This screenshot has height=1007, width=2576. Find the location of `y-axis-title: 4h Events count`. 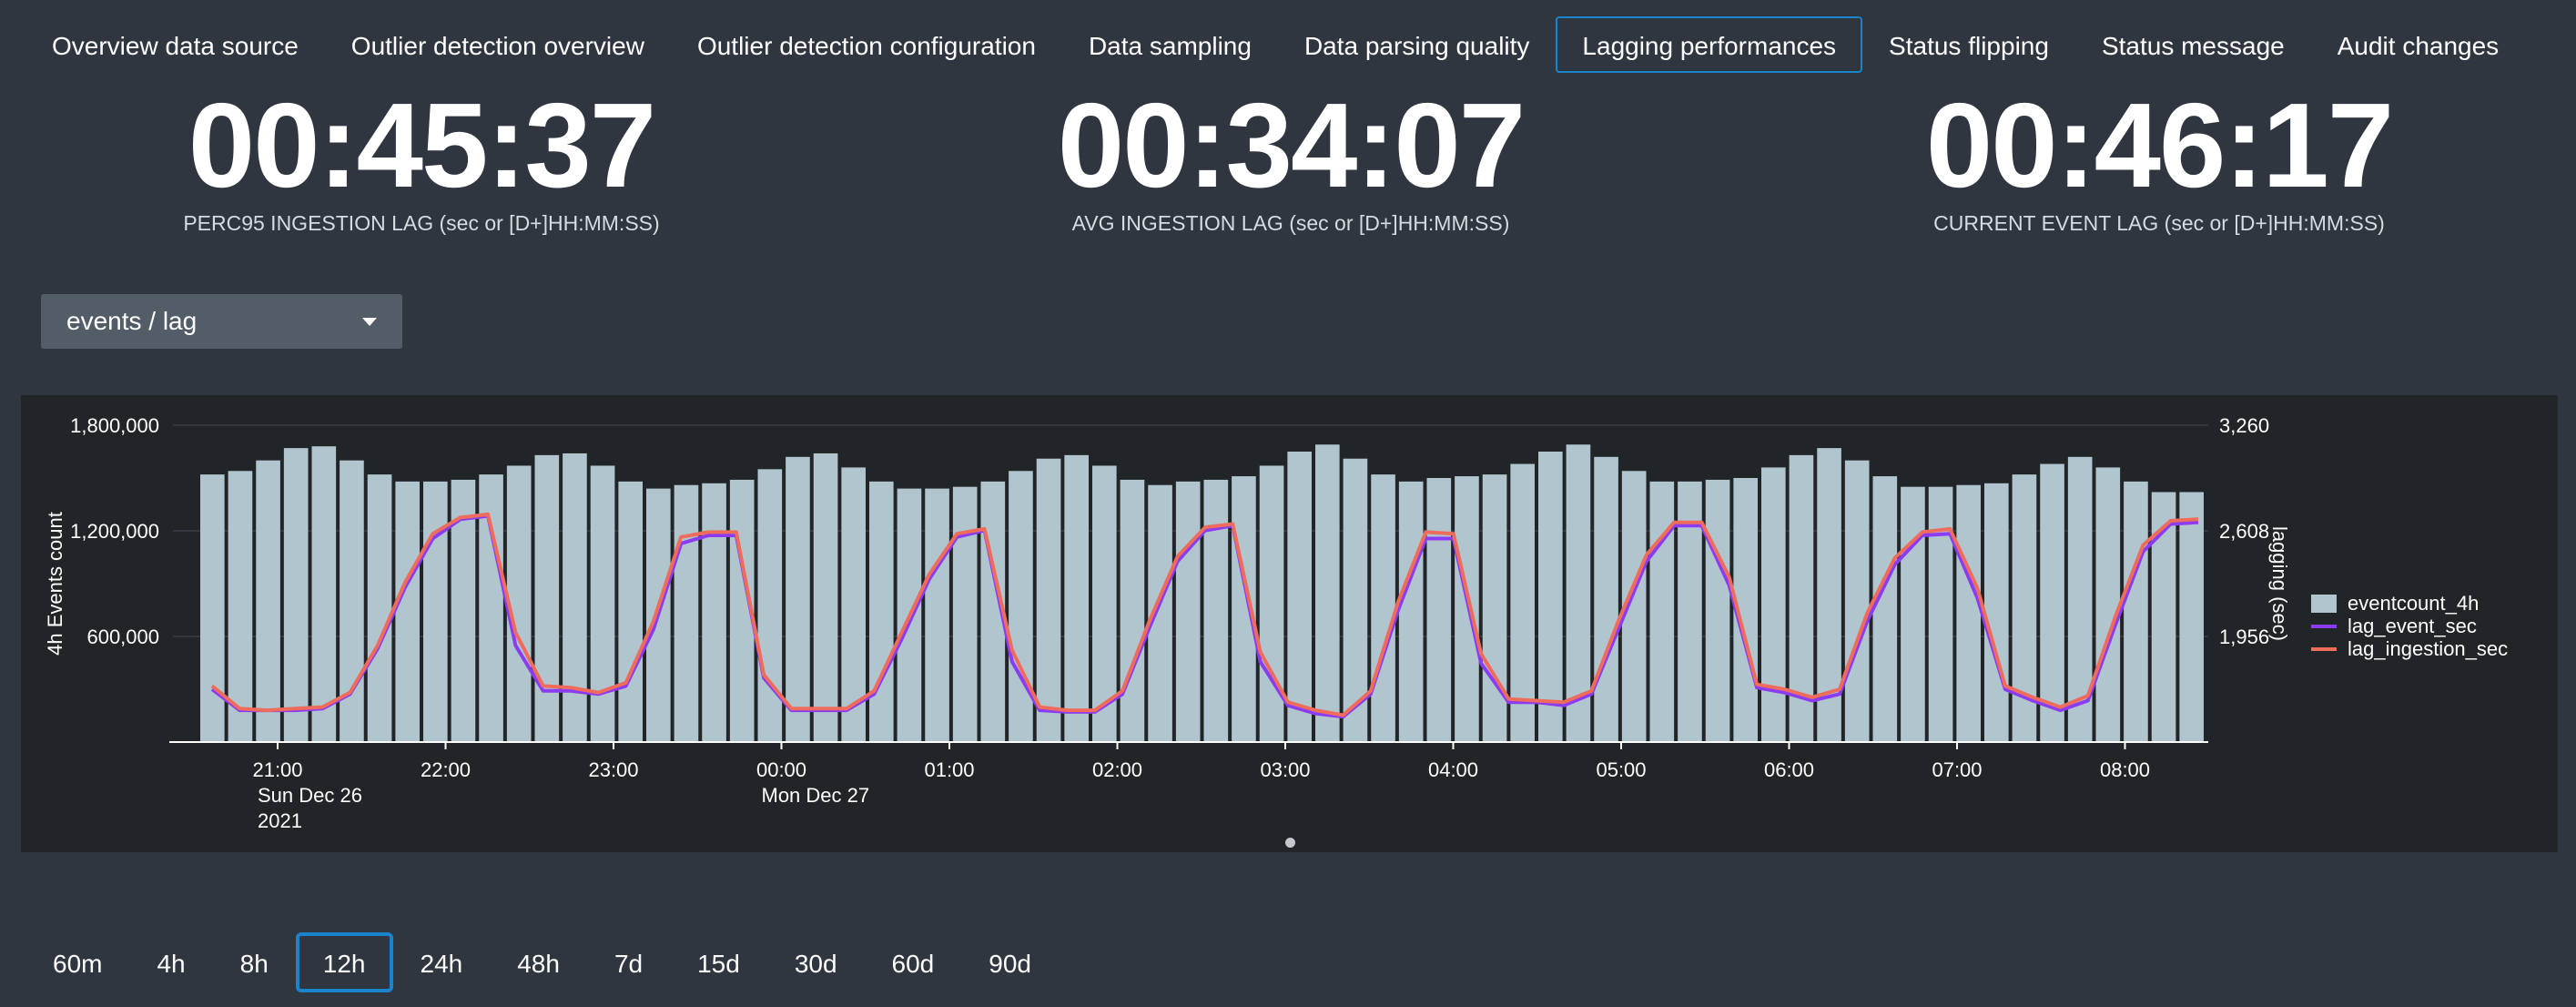

y-axis-title: 4h Events count is located at coordinates (55, 584).